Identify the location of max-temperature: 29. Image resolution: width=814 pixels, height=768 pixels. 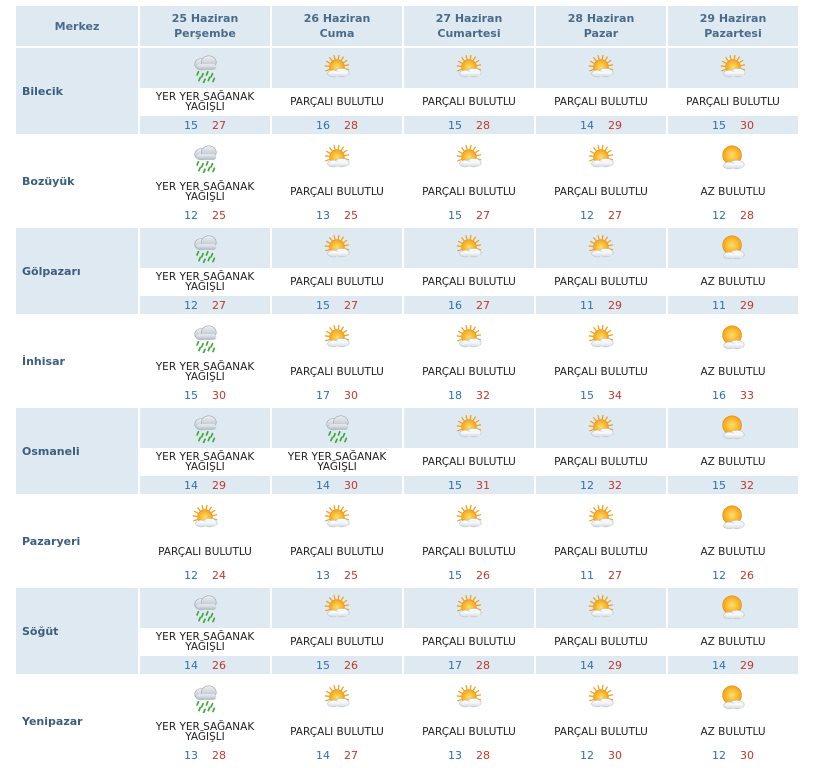
(219, 485).